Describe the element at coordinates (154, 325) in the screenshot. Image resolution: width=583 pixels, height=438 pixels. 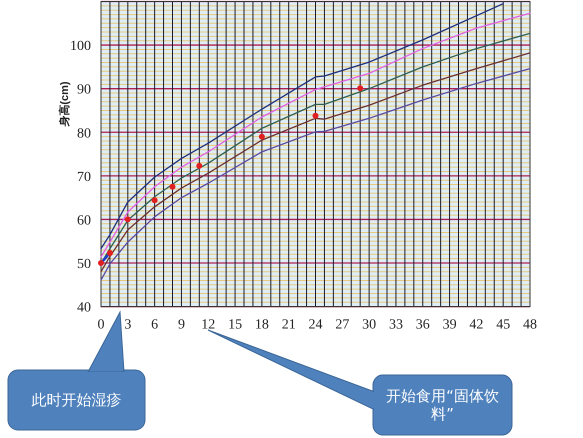
I see `x-tick-label: 6` at that location.